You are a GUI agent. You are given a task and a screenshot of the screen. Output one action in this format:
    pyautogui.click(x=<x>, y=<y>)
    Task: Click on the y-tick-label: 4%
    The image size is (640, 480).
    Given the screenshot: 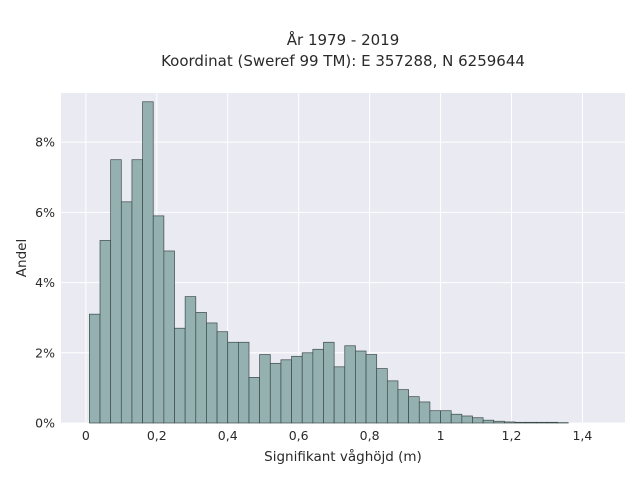 What is the action you would take?
    pyautogui.click(x=45, y=282)
    